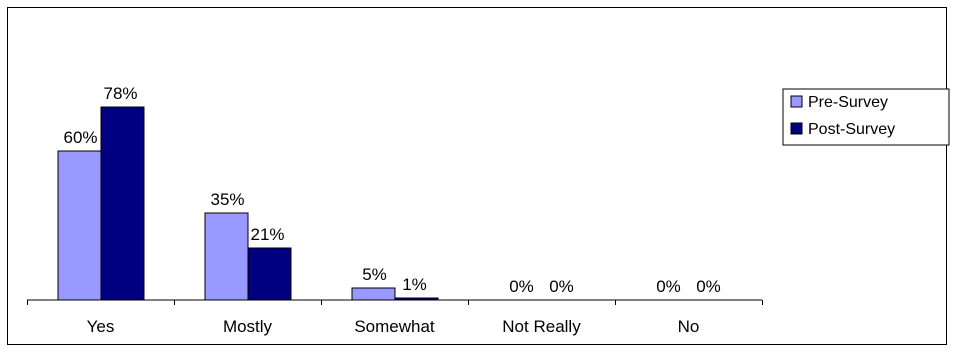 The image size is (955, 352). What do you see at coordinates (79, 225) in the screenshot?
I see `bar-pre-survey-yes` at bounding box center [79, 225].